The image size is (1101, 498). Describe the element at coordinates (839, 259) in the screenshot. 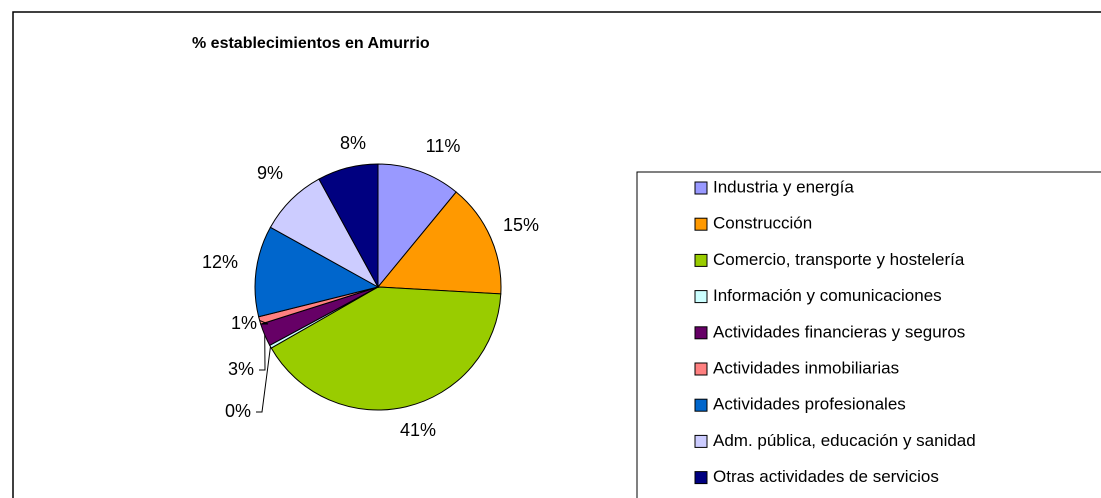

I see `legend-label: Comercio, transporte y hostelería` at that location.